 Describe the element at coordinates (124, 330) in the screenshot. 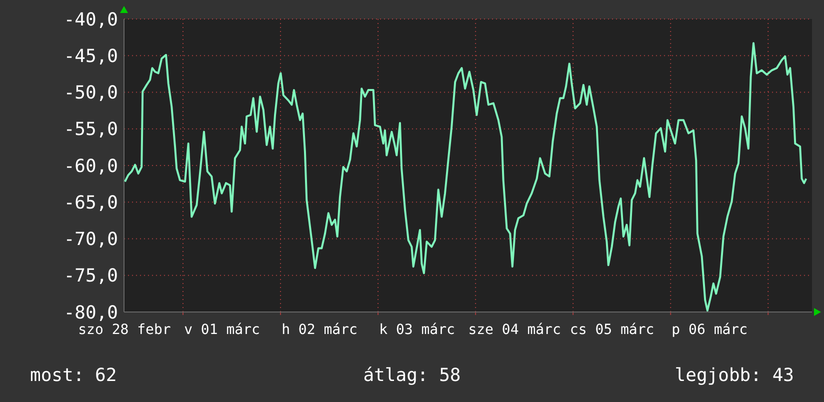

I see `x-tick-label: szo 28 febr` at that location.